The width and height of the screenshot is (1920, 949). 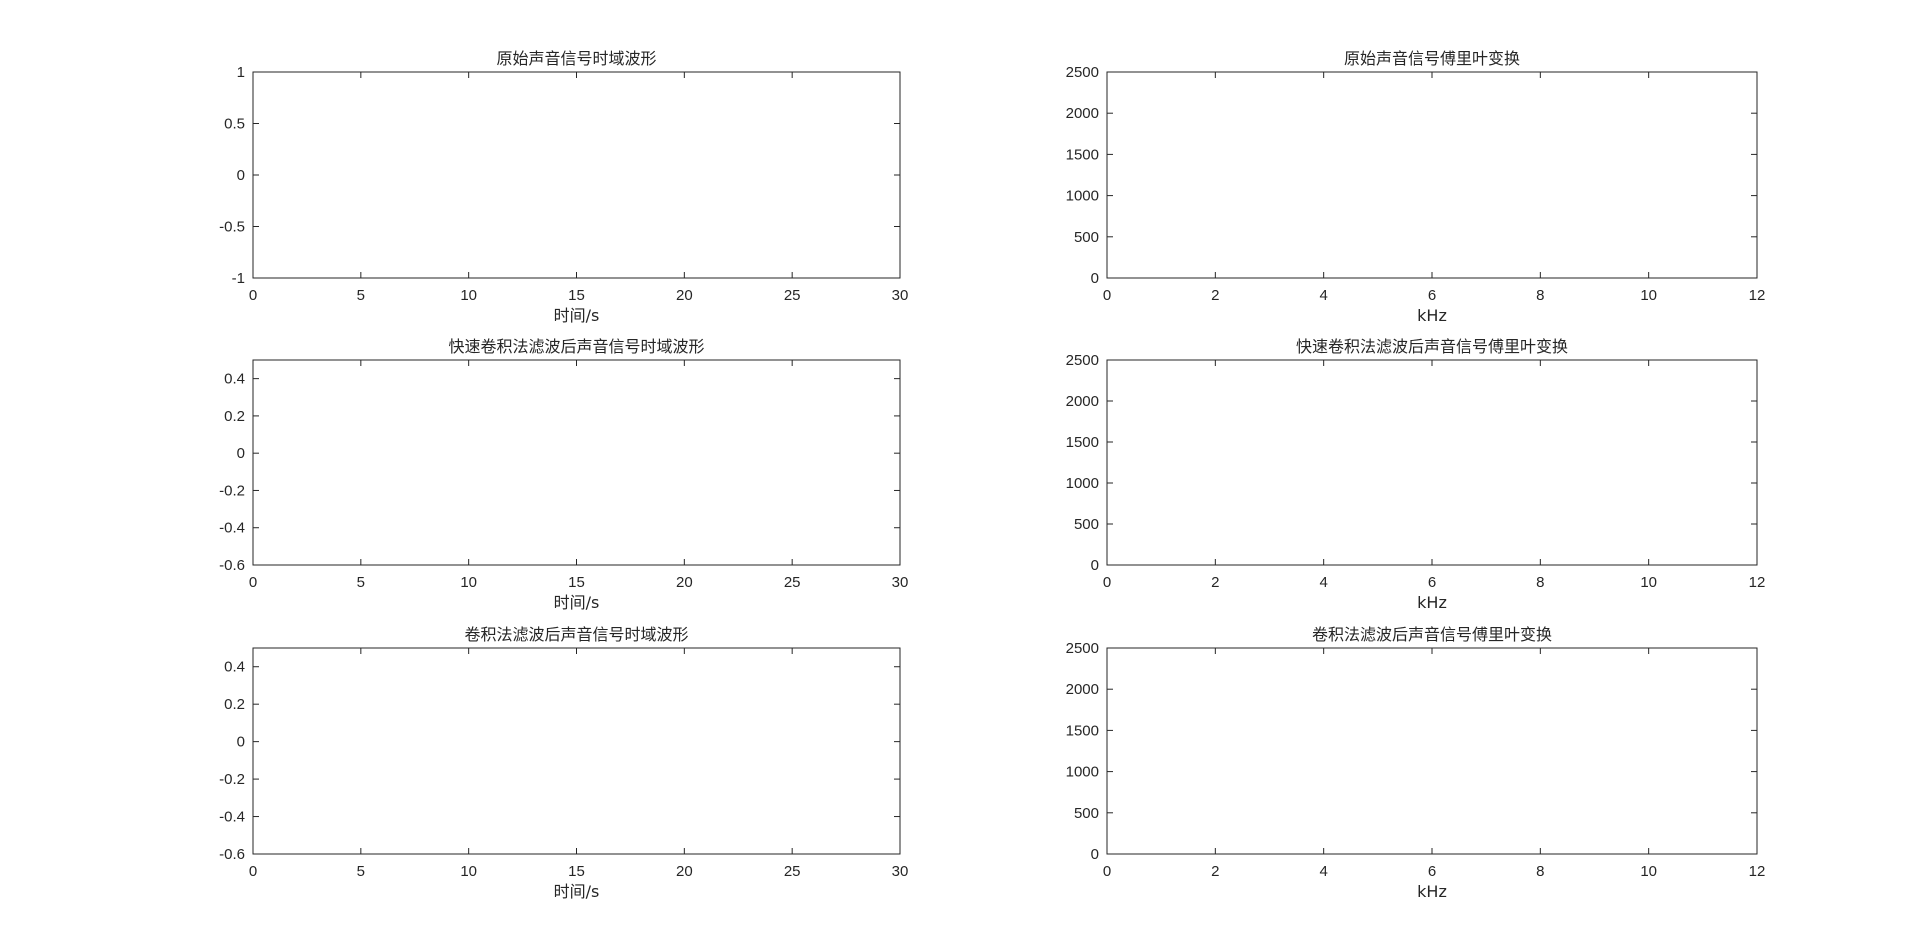 I want to click on chart-title: 卷积法滤波后声音信号傅里叶变换, so click(x=1432, y=634).